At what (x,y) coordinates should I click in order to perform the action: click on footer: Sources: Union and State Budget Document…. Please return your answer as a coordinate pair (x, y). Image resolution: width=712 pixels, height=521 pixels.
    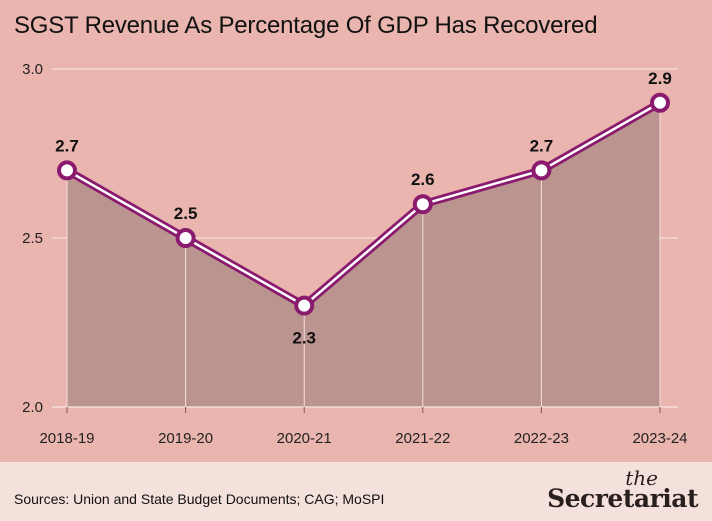
    Looking at the image, I should click on (356, 491).